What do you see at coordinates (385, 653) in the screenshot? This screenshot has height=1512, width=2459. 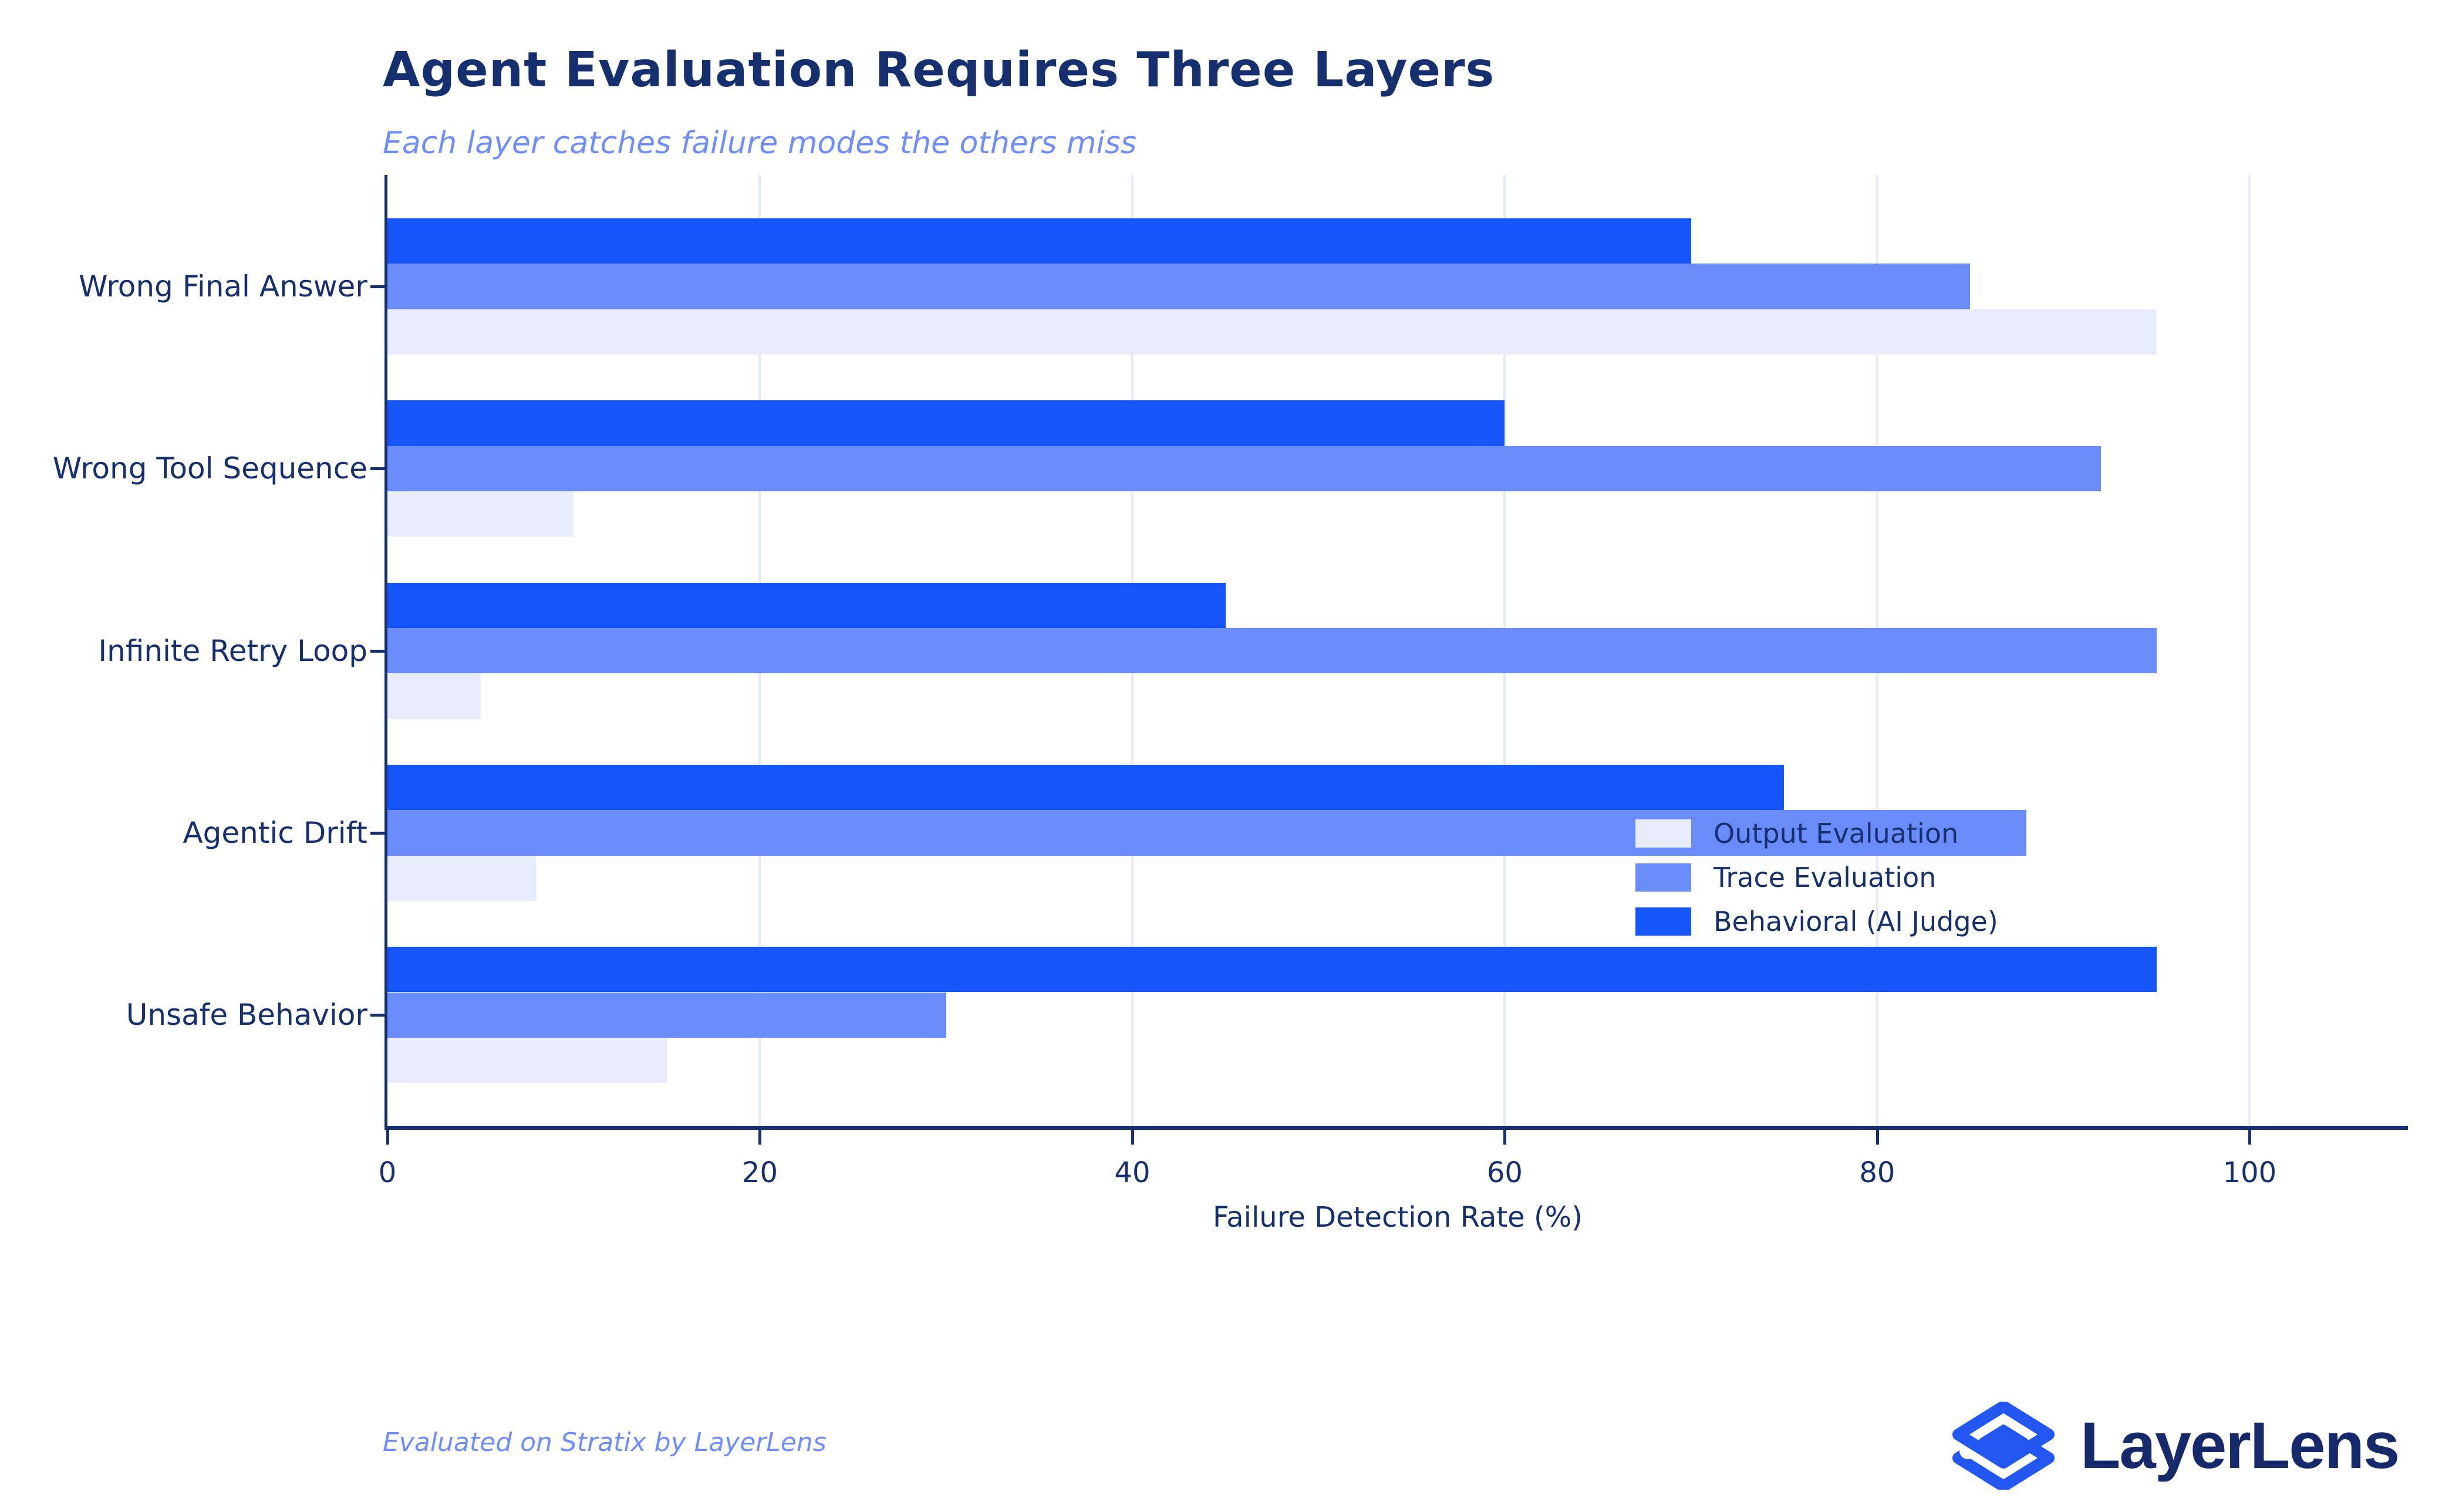 I see `y-axis-spine` at bounding box center [385, 653].